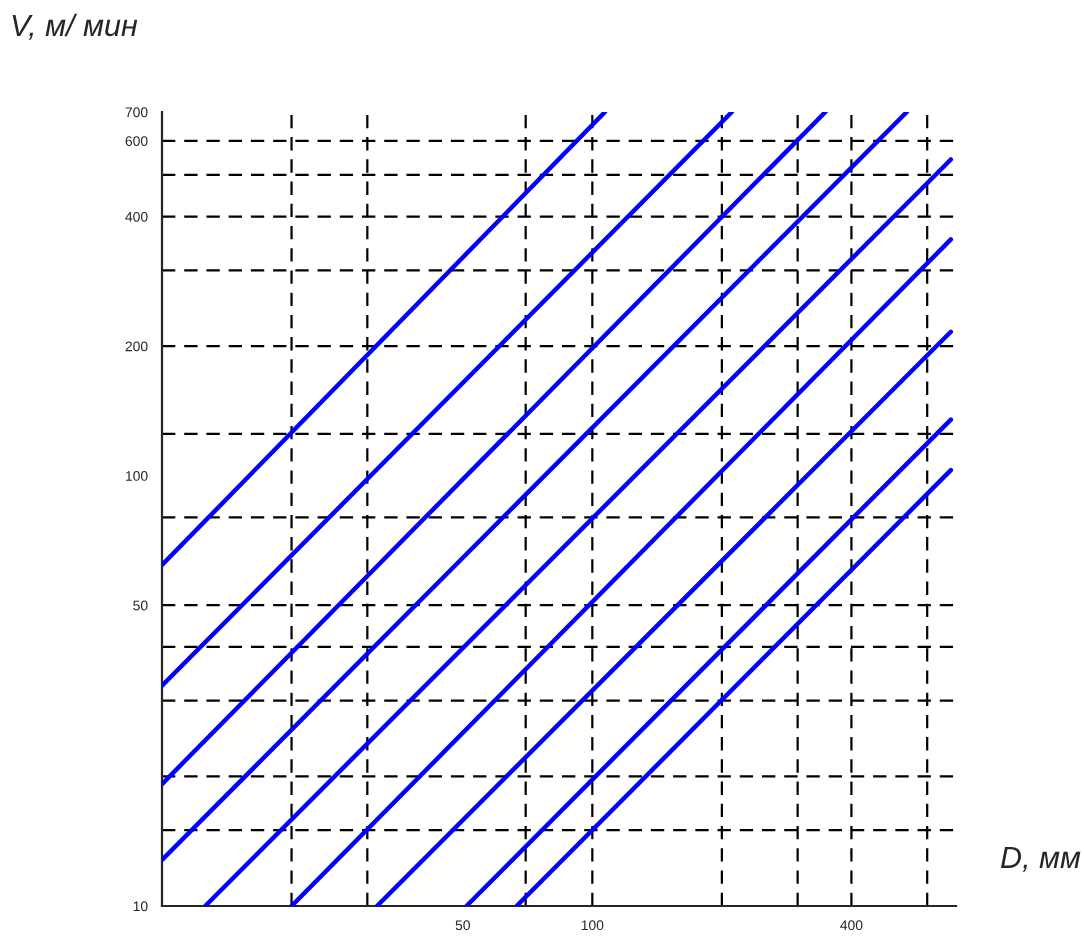 This screenshot has width=1084, height=948. Describe the element at coordinates (75, 26) in the screenshot. I see `y-axis-title: V, м/ мин` at that location.